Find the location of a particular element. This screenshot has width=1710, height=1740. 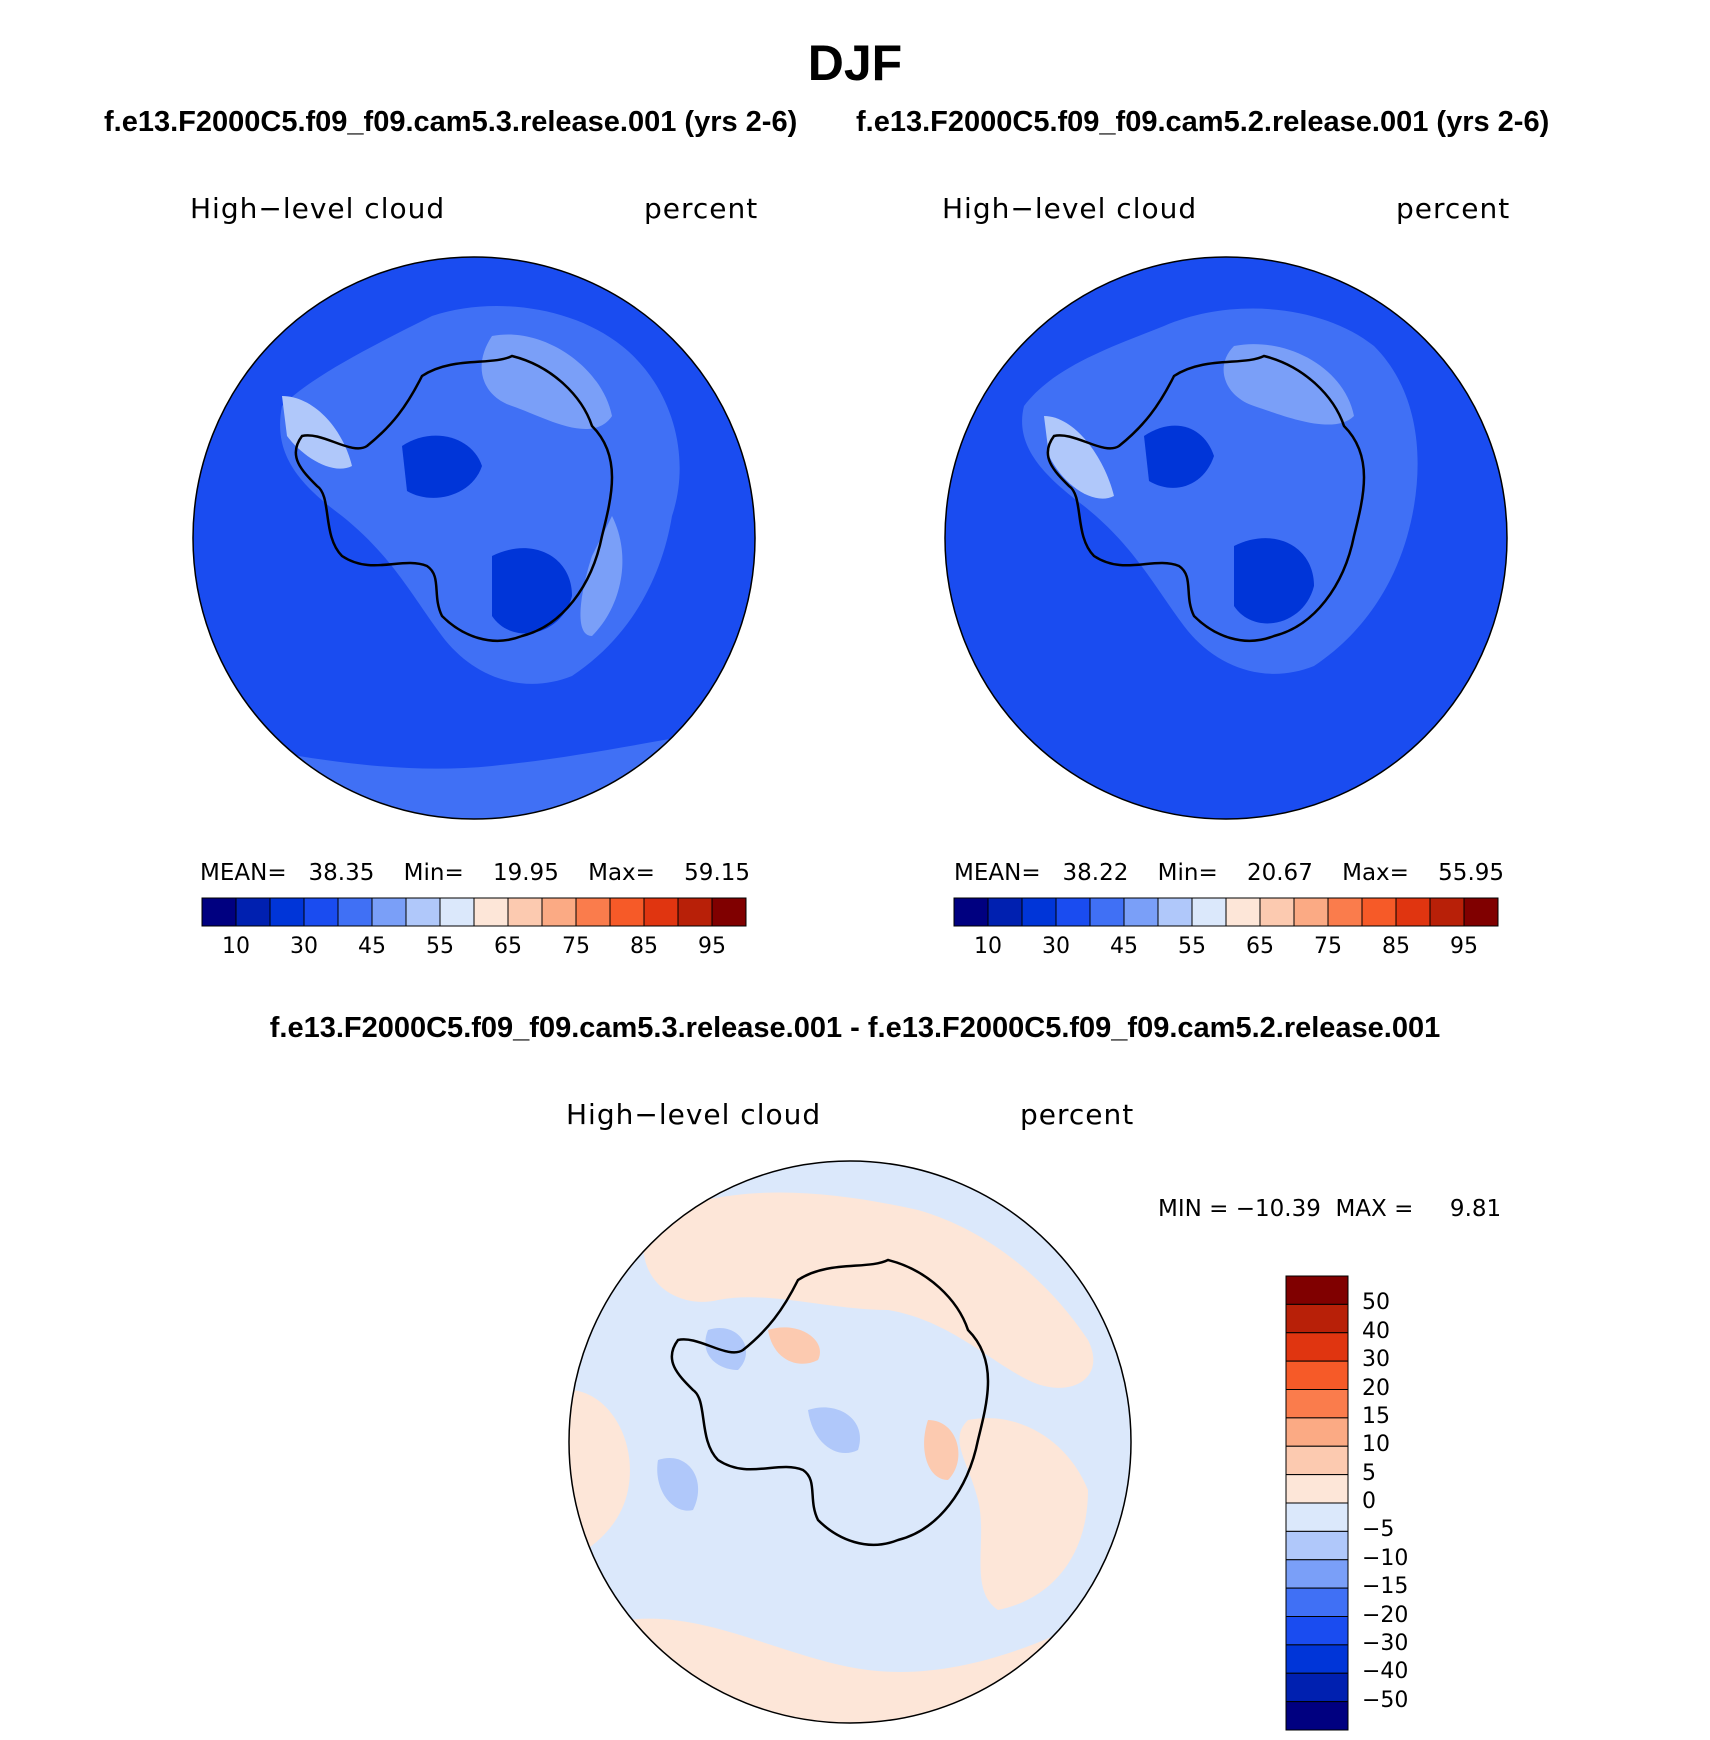

figure-title: DJF is located at coordinates (855, 63).